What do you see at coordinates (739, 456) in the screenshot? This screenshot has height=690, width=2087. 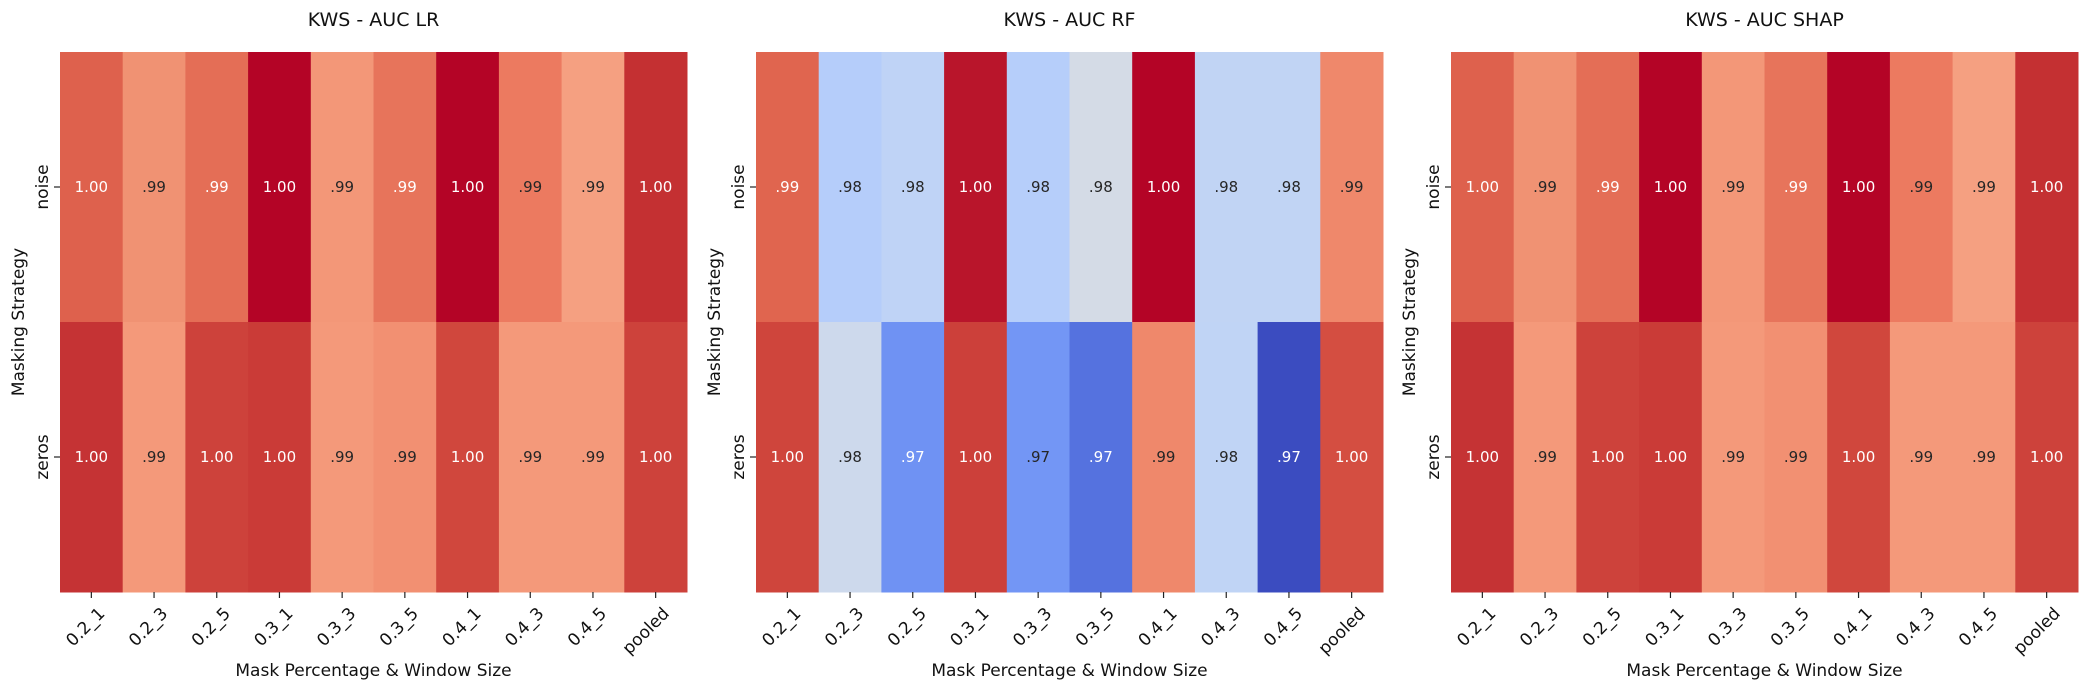 I see `y-tick-label: zeros` at bounding box center [739, 456].